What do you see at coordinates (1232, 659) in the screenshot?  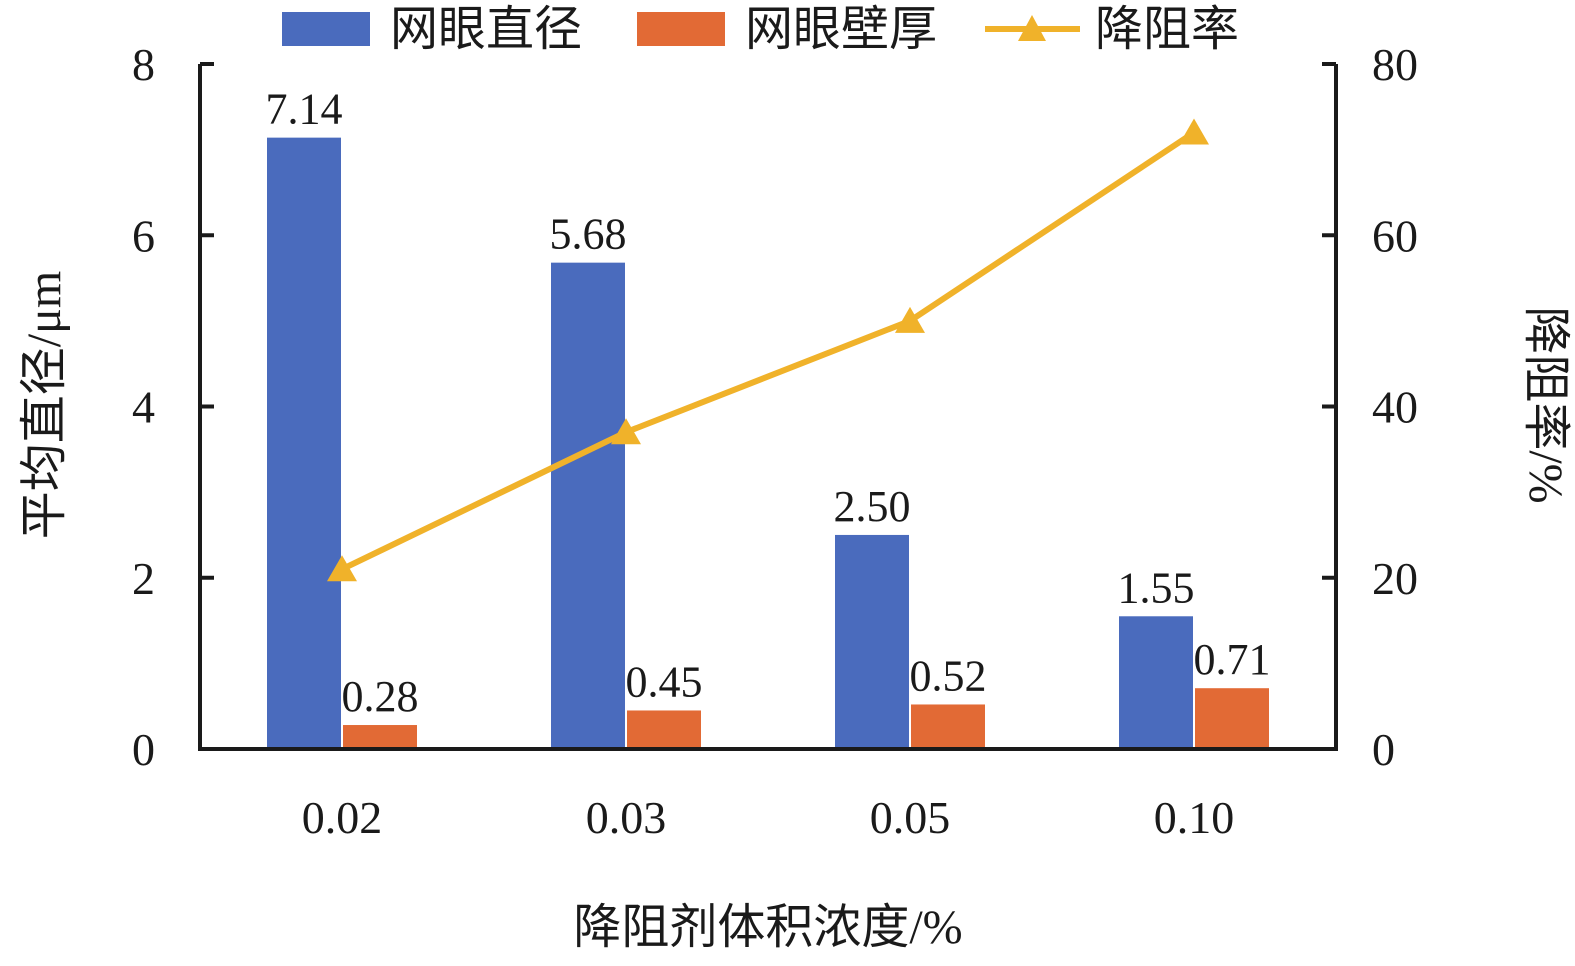 I see `data-label-2-3: 0.71` at bounding box center [1232, 659].